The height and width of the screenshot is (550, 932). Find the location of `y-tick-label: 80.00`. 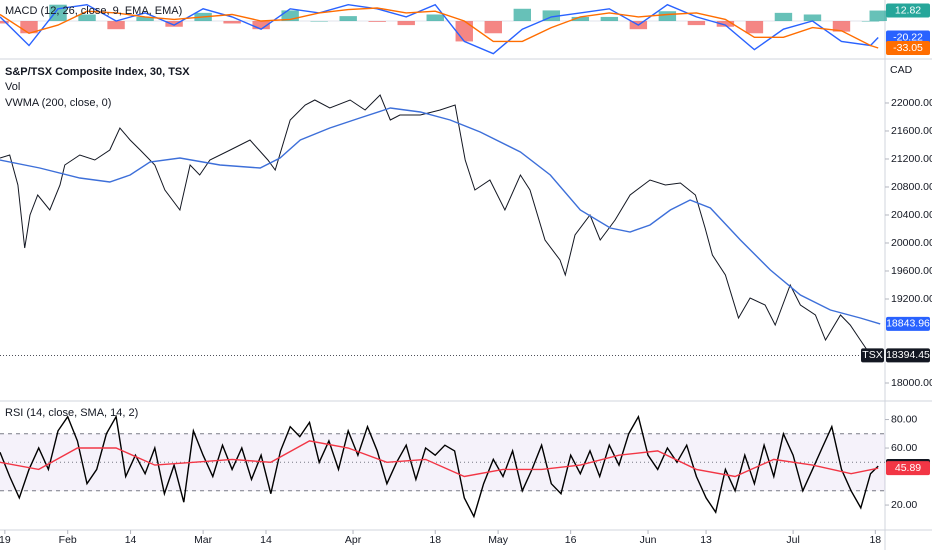

y-tick-label: 80.00 is located at coordinates (904, 419).